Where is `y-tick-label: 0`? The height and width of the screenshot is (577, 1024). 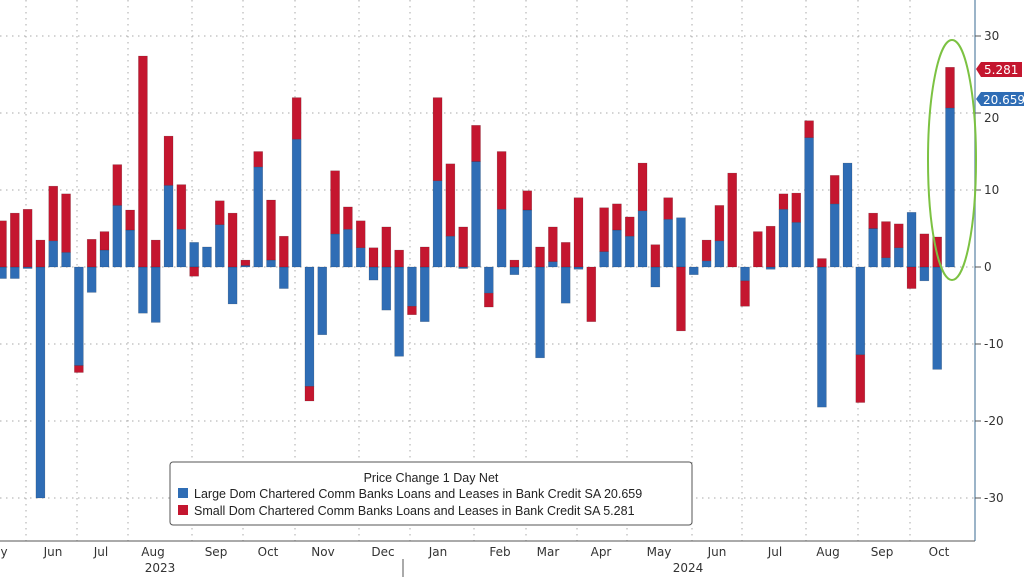 y-tick-label: 0 is located at coordinates (988, 267).